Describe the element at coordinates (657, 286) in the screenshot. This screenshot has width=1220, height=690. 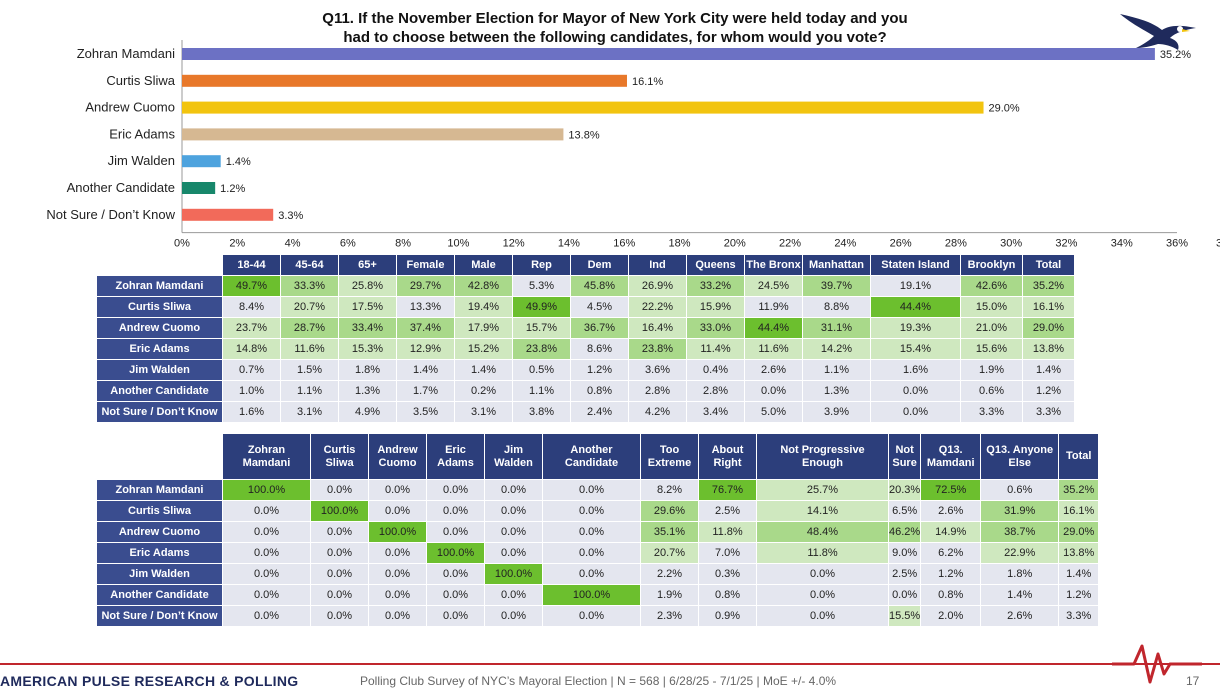
I see `table-cell: 26.9%` at that location.